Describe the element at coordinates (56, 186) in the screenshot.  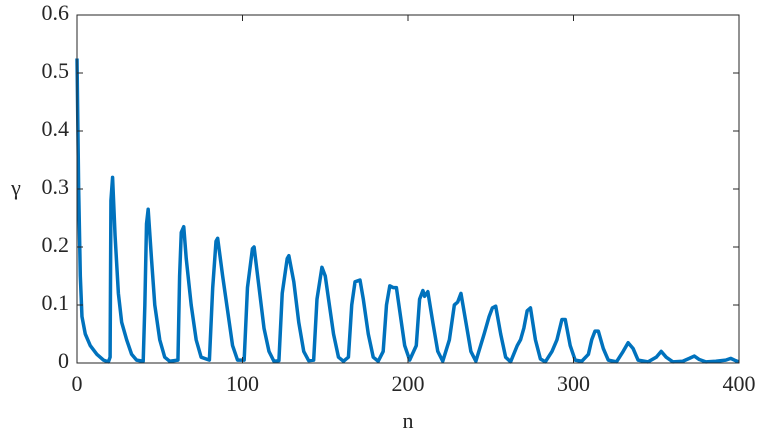
I see `y-tick-label: 0.3` at that location.